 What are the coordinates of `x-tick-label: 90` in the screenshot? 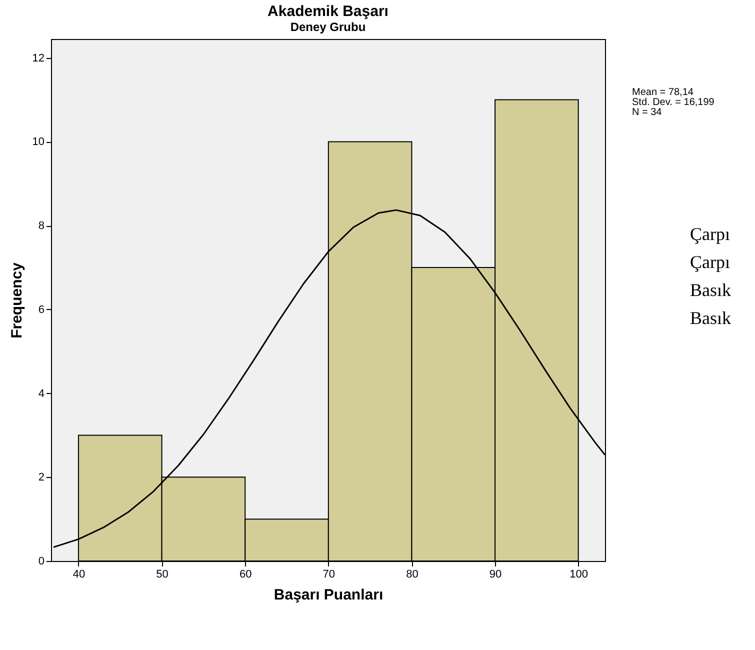 It's located at (495, 574).